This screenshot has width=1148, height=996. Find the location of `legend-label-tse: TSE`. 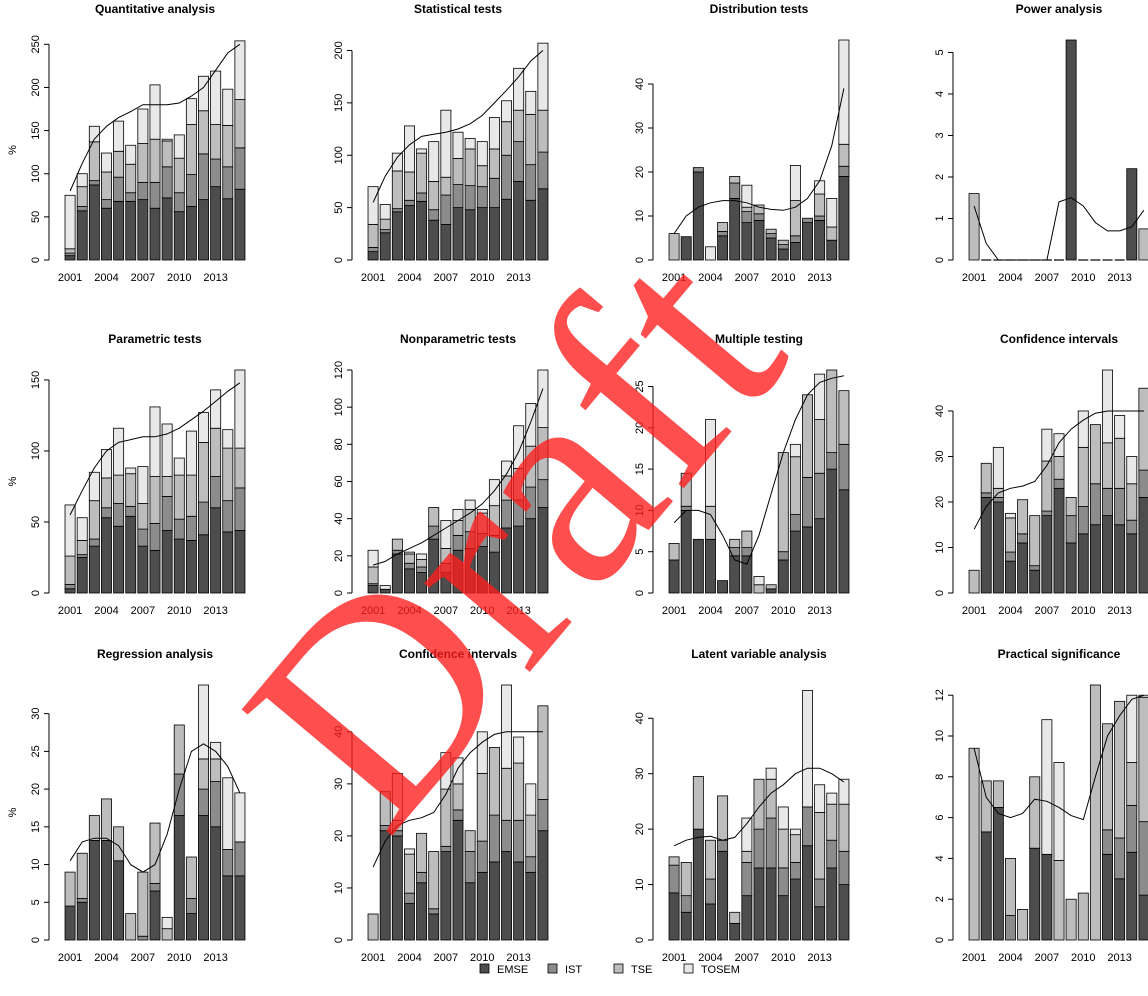

legend-label-tse: TSE is located at coordinates (641, 970).